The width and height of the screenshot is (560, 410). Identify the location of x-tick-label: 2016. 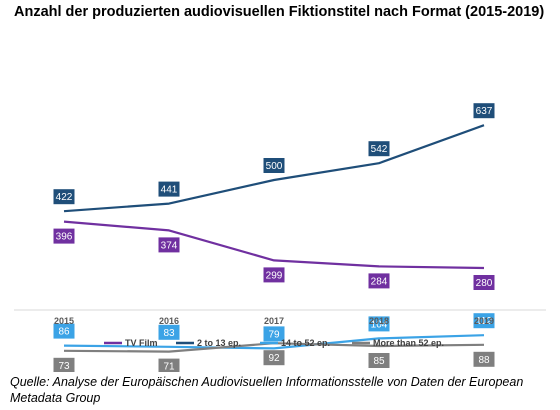
(169, 321).